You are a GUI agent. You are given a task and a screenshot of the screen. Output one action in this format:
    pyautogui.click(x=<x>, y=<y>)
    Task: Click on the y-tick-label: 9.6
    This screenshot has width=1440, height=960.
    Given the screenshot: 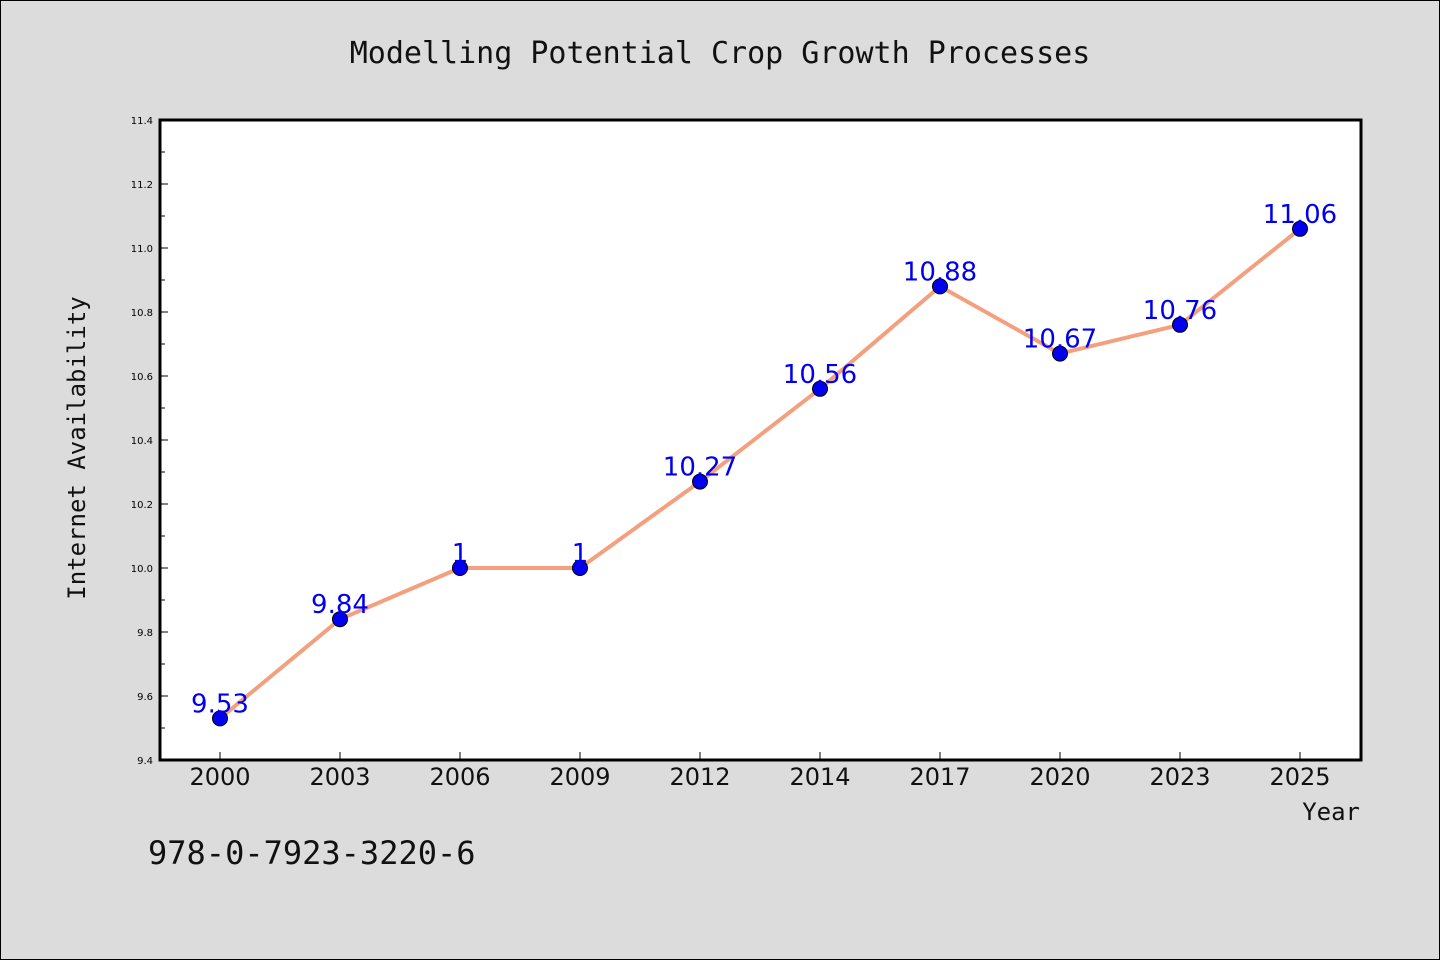 What is the action you would take?
    pyautogui.click(x=145, y=697)
    